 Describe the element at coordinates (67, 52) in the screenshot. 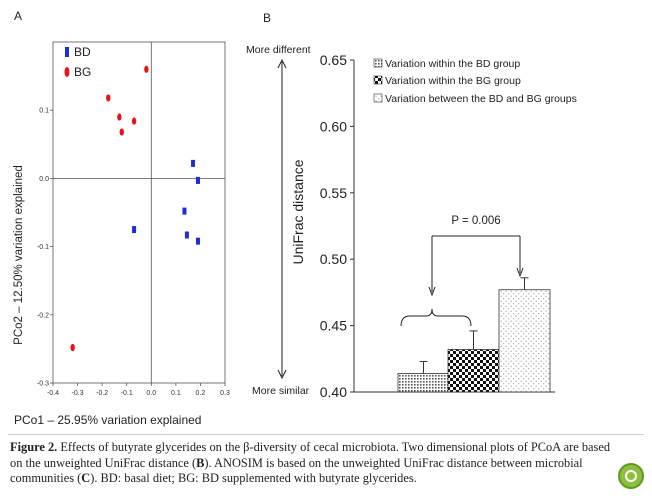

I see `legend-bd-marker` at that location.